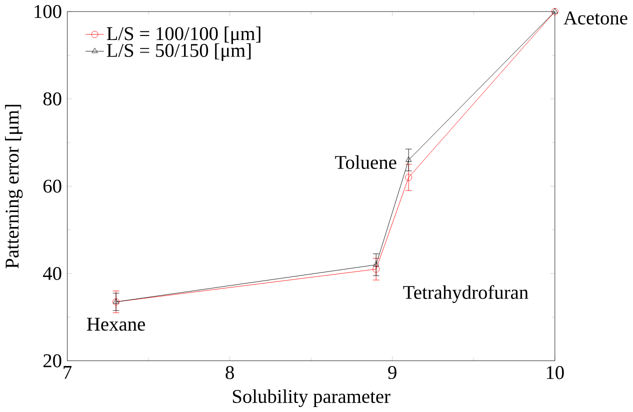  I want to click on y-tick-label: 60, so click(52, 186).